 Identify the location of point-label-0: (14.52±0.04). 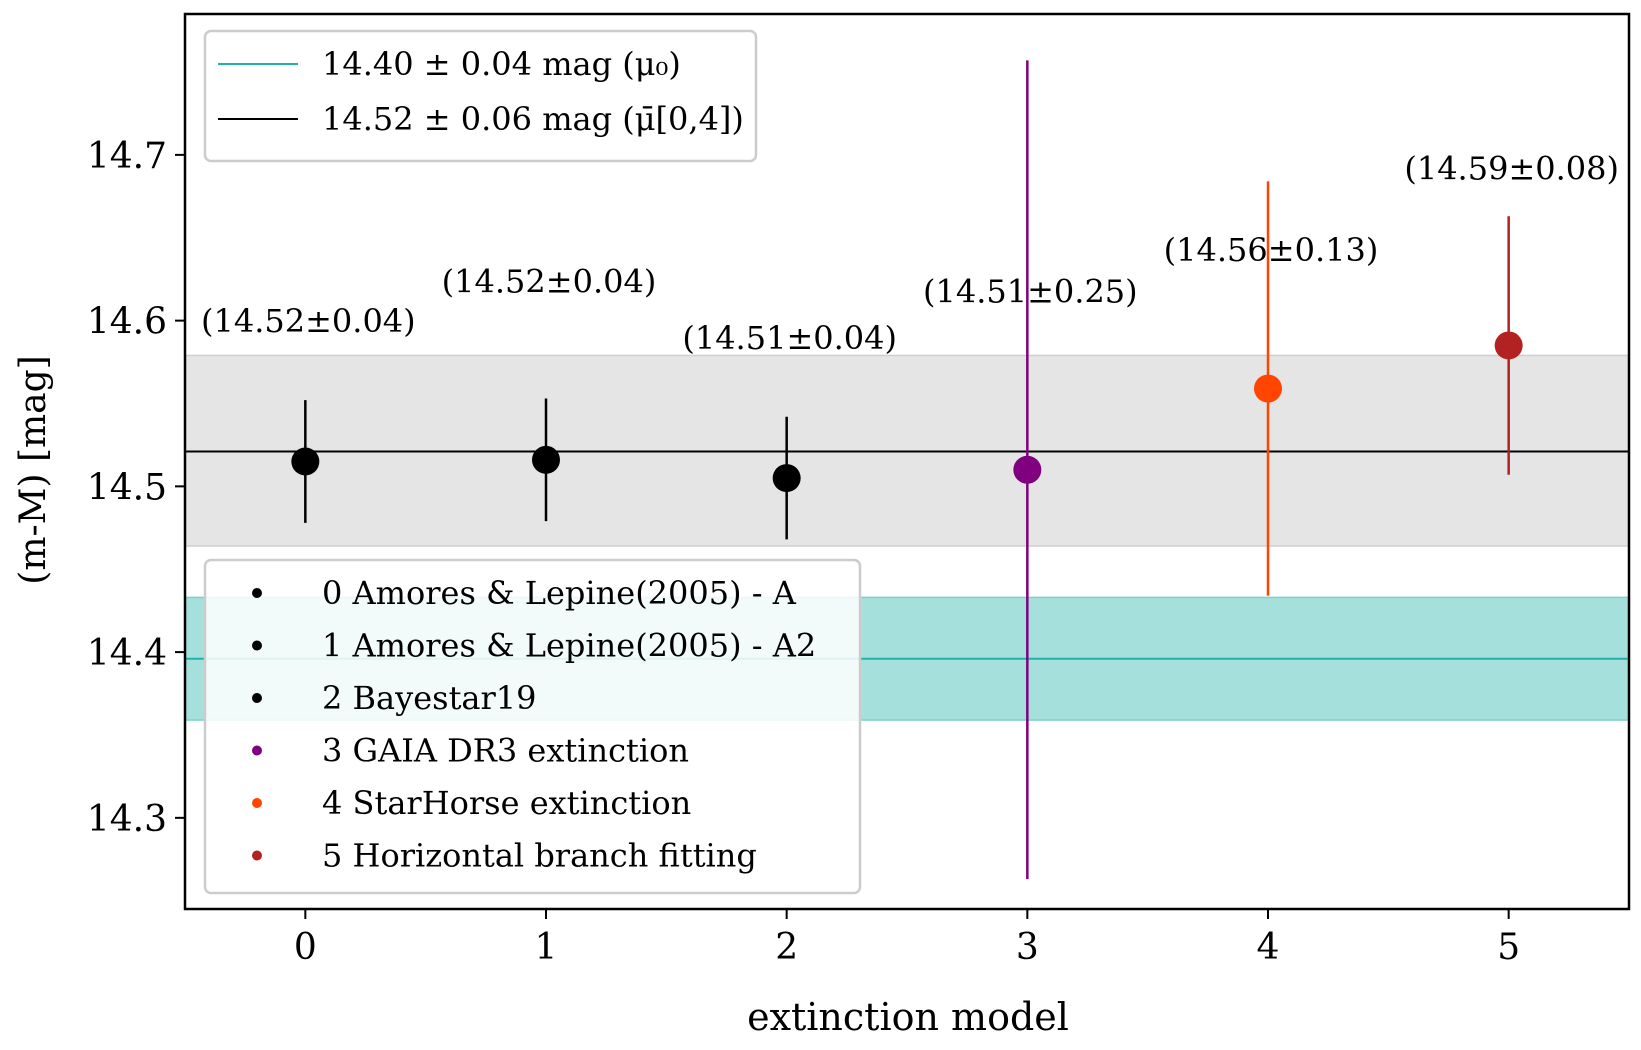
(308, 321).